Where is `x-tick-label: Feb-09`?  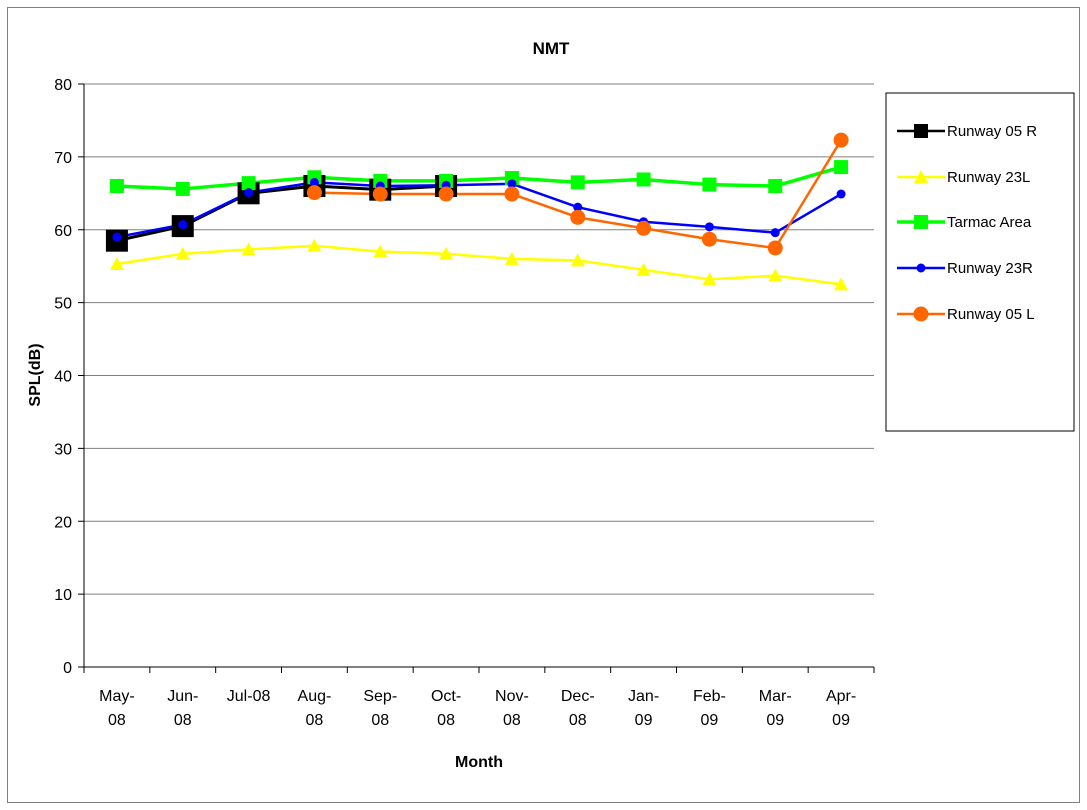 x-tick-label: Feb-09 is located at coordinates (709, 708).